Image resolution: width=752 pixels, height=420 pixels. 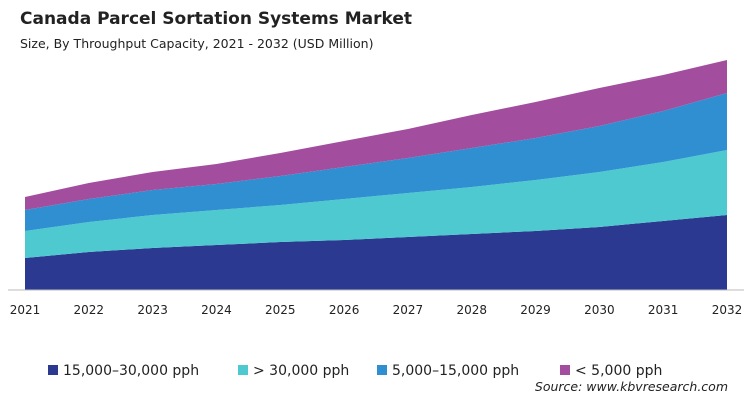 I want to click on x-tick-label: 2024, so click(x=216, y=310).